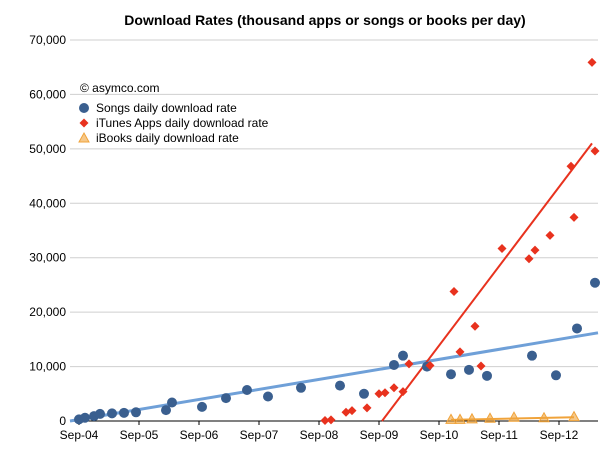  Describe the element at coordinates (439, 435) in the screenshot. I see `x-tick-label: Sep-10` at that location.